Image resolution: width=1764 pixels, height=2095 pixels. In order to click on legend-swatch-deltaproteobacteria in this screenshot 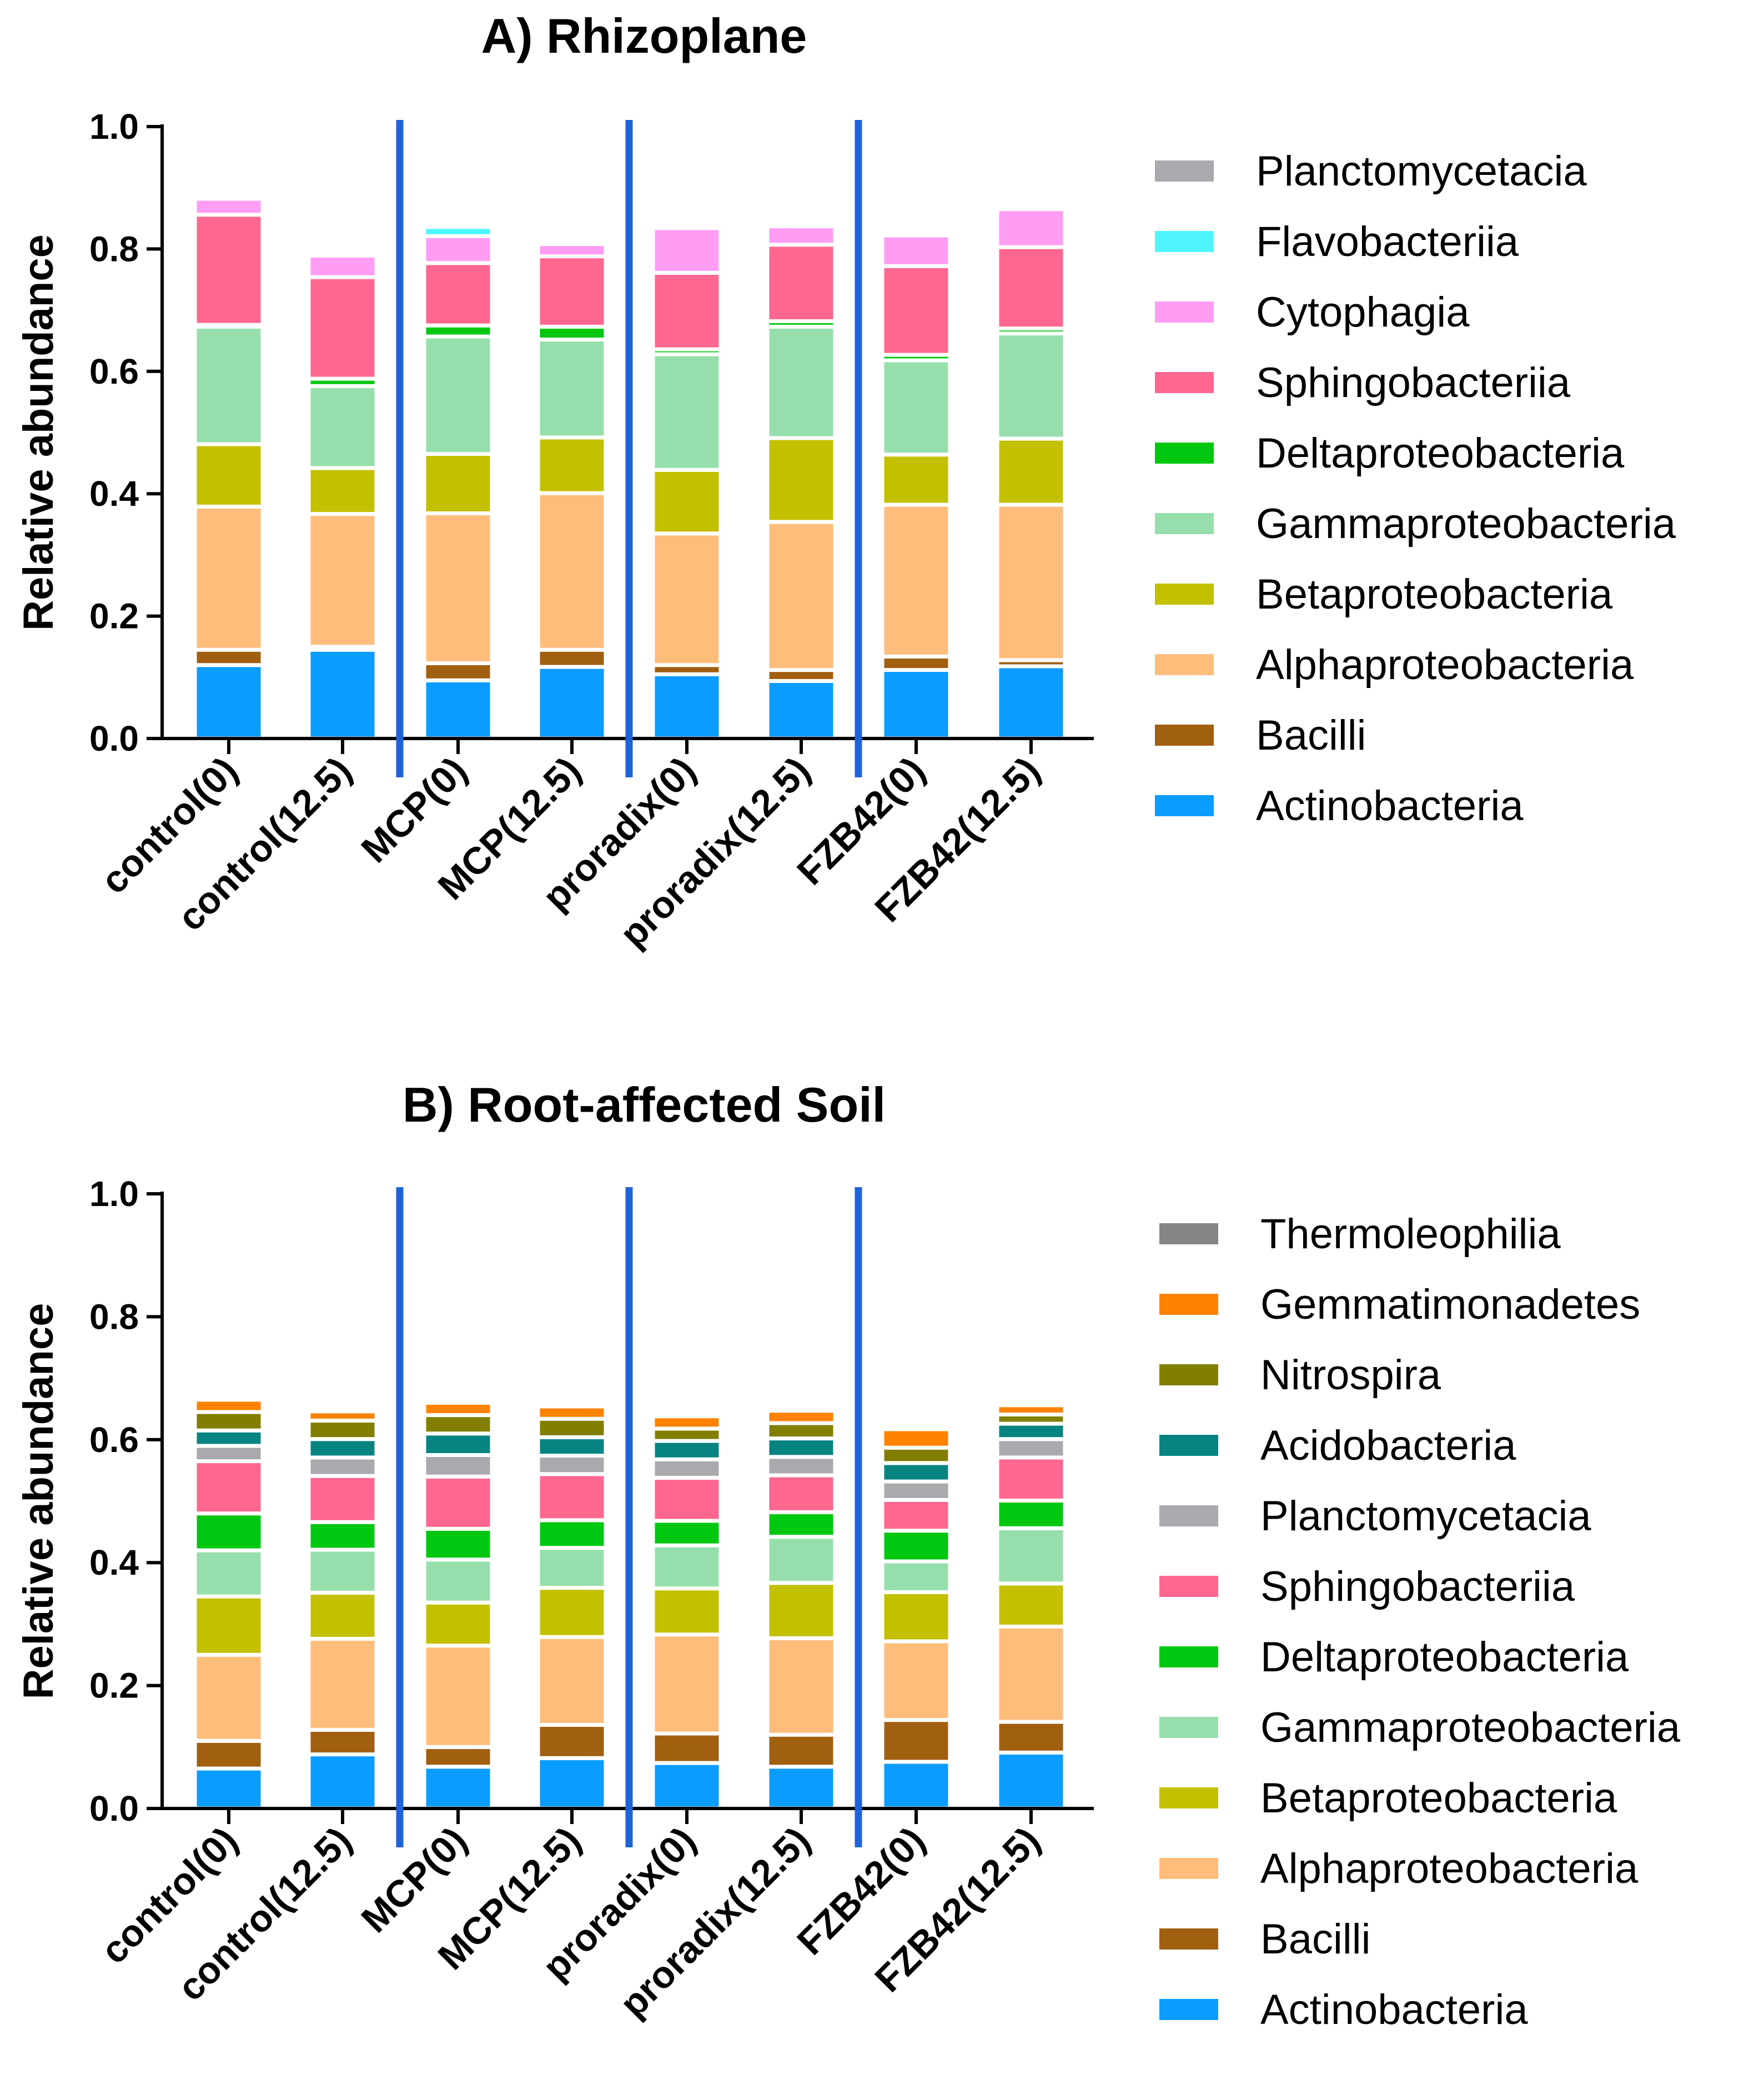, I will do `click(1184, 453)`.